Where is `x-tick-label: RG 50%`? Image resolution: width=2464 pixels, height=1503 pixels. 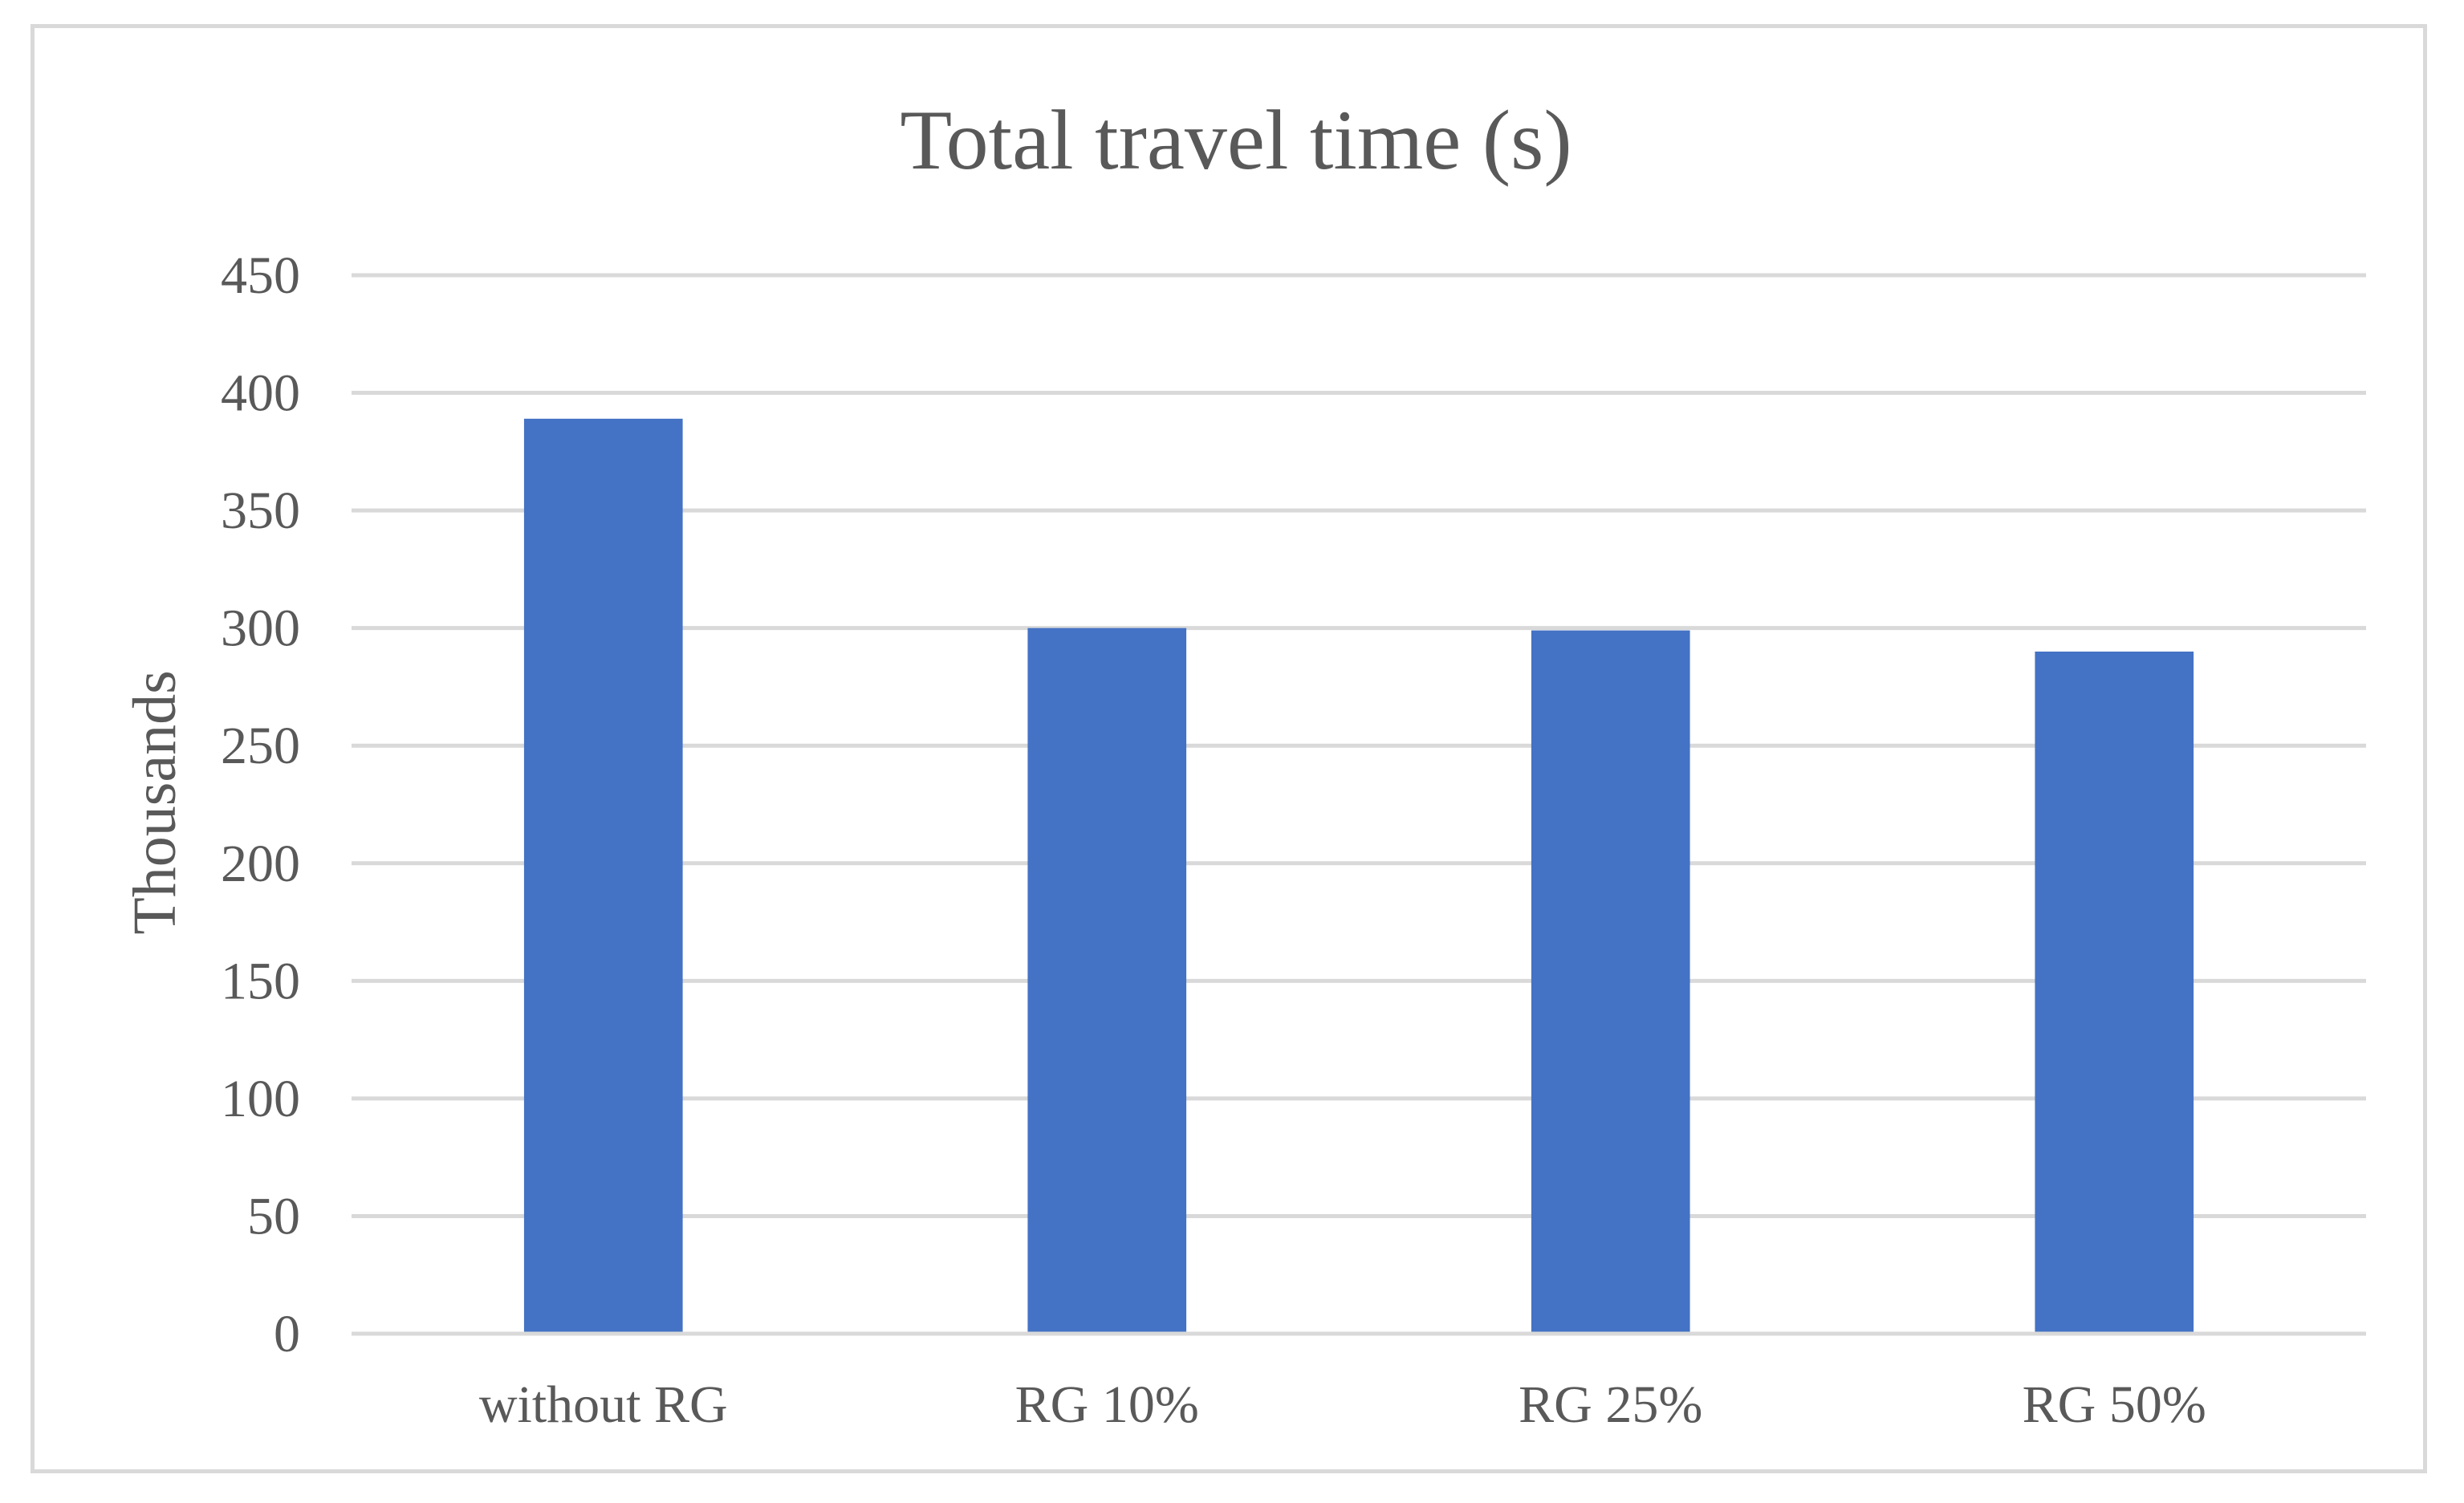 x-tick-label: RG 50% is located at coordinates (2114, 1405).